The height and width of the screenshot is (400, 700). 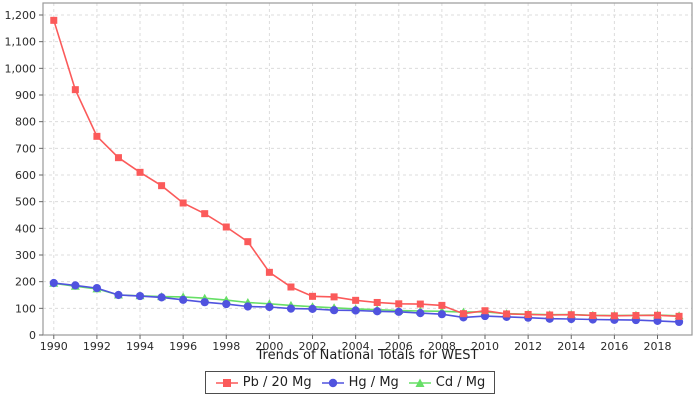 I want to click on x-tick-label: 2006, so click(x=399, y=346).